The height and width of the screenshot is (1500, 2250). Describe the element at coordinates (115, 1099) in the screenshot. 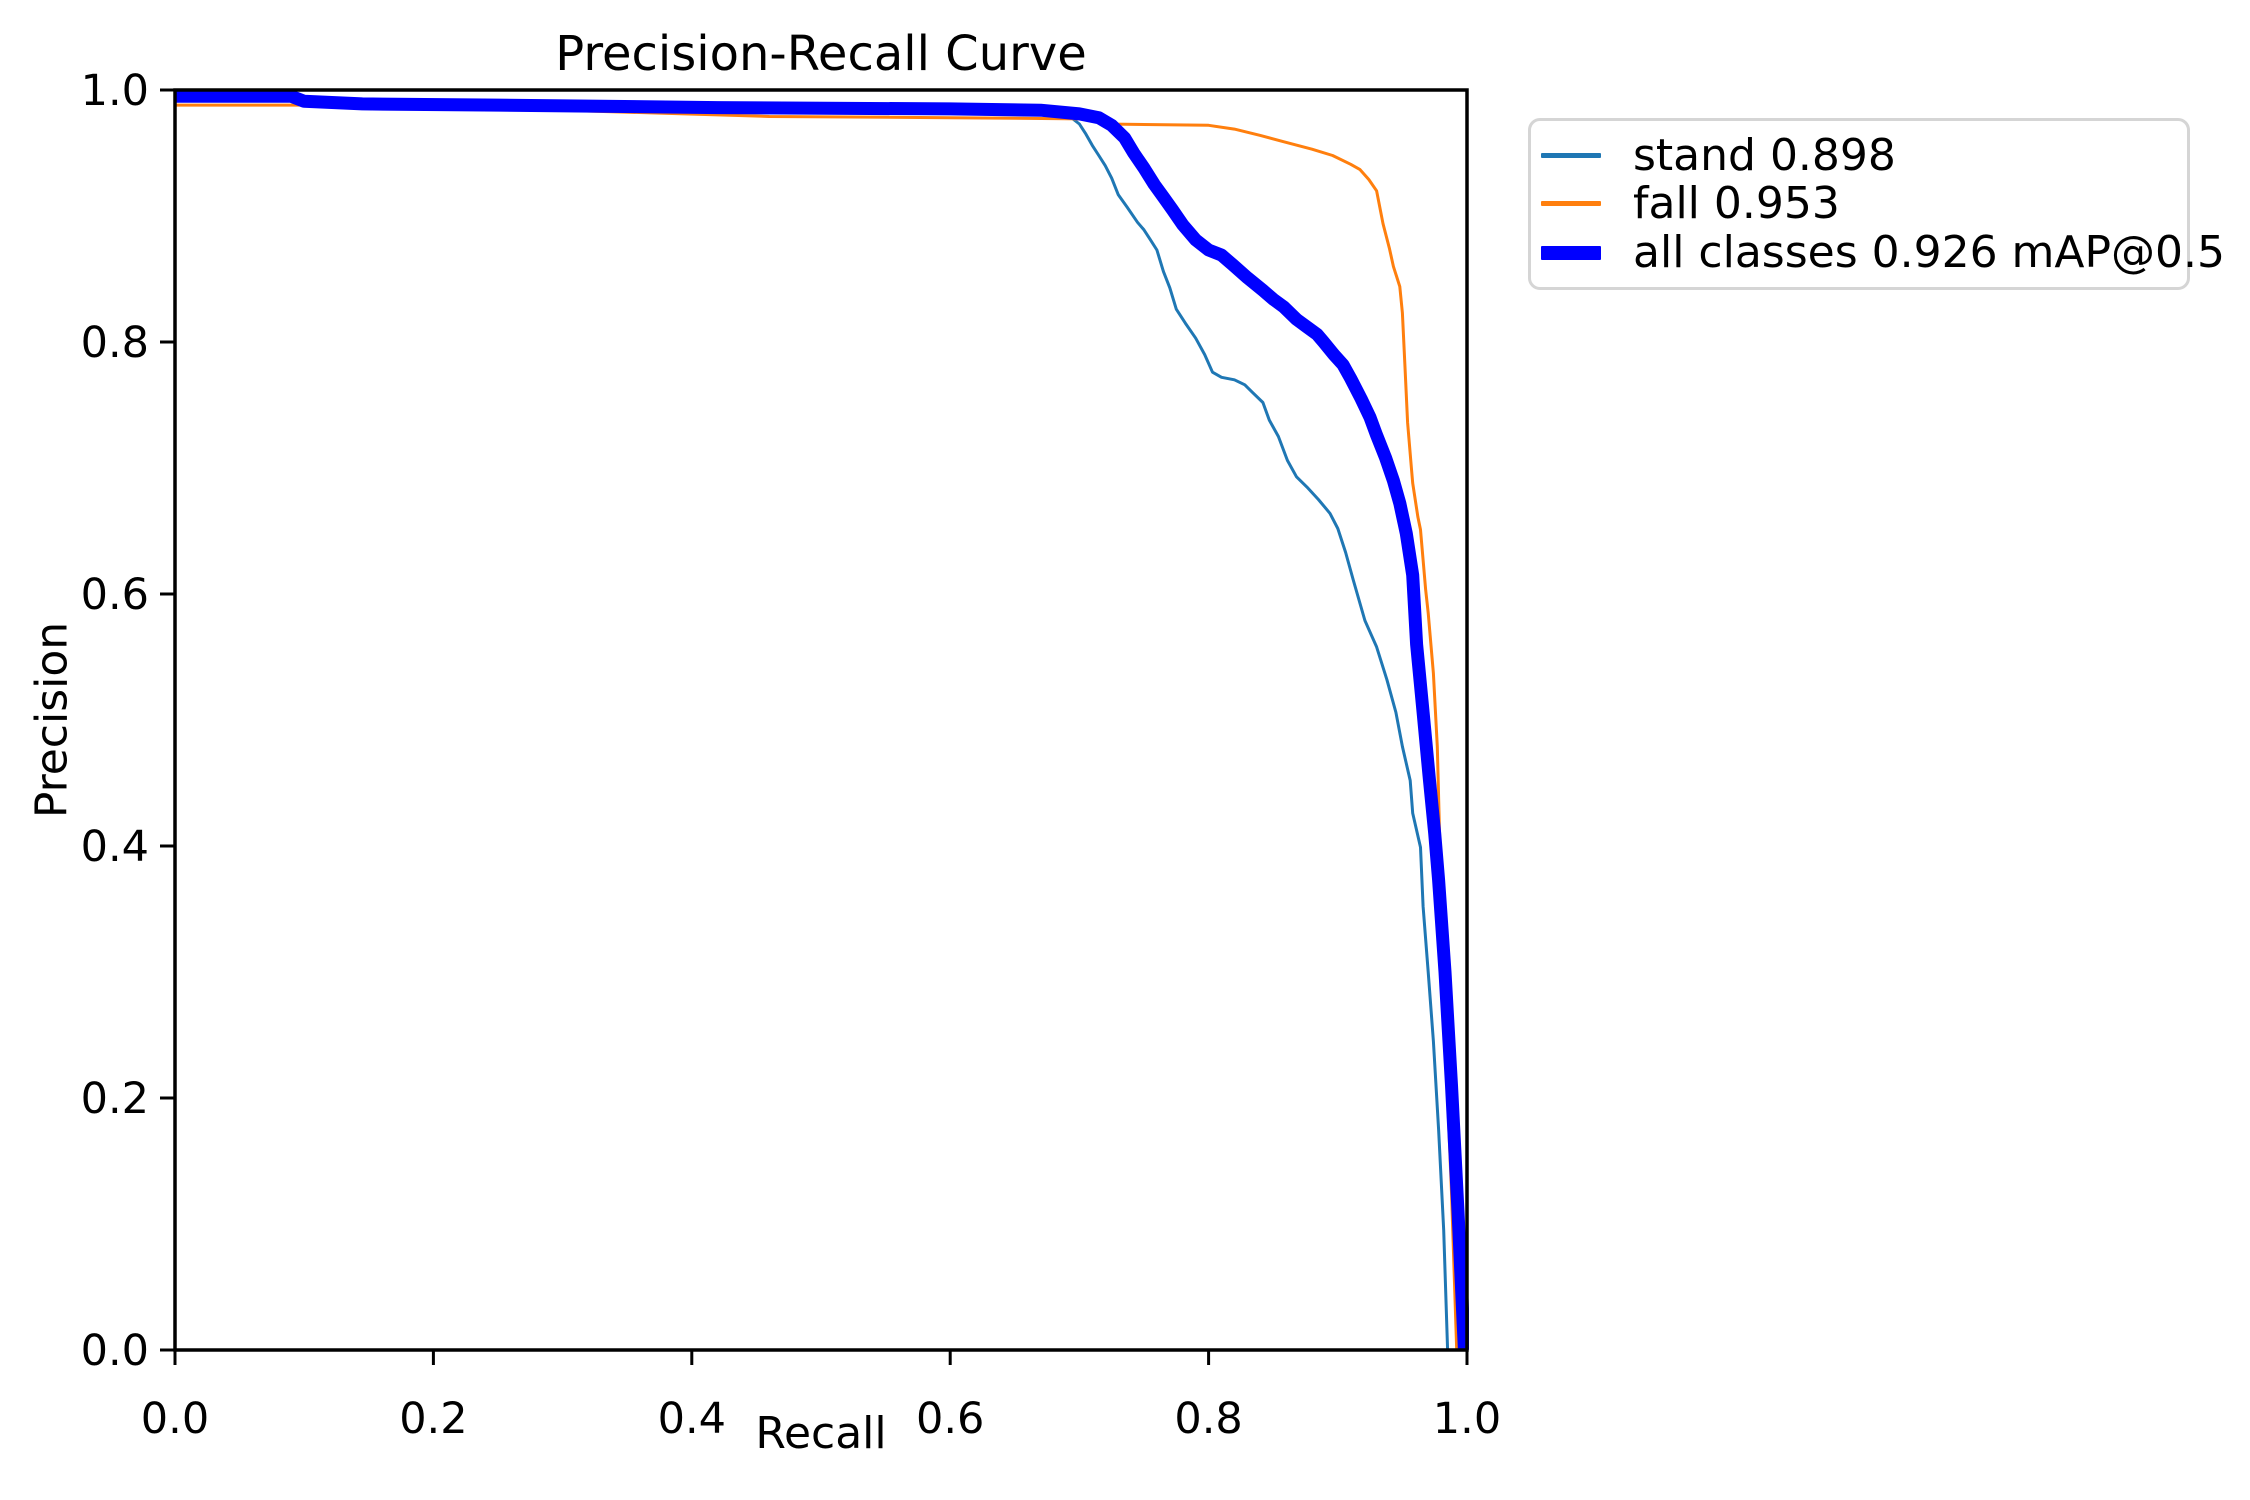

I see `y-tick-label: 0.2` at that location.